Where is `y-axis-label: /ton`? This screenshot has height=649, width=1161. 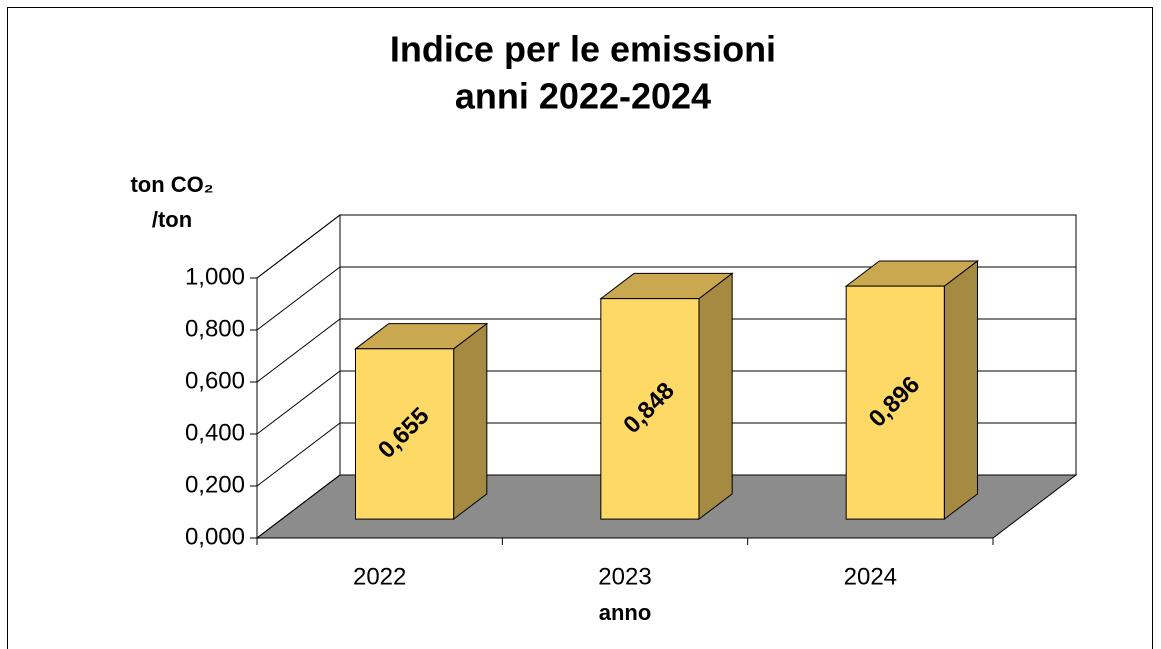
y-axis-label: /ton is located at coordinates (172, 219).